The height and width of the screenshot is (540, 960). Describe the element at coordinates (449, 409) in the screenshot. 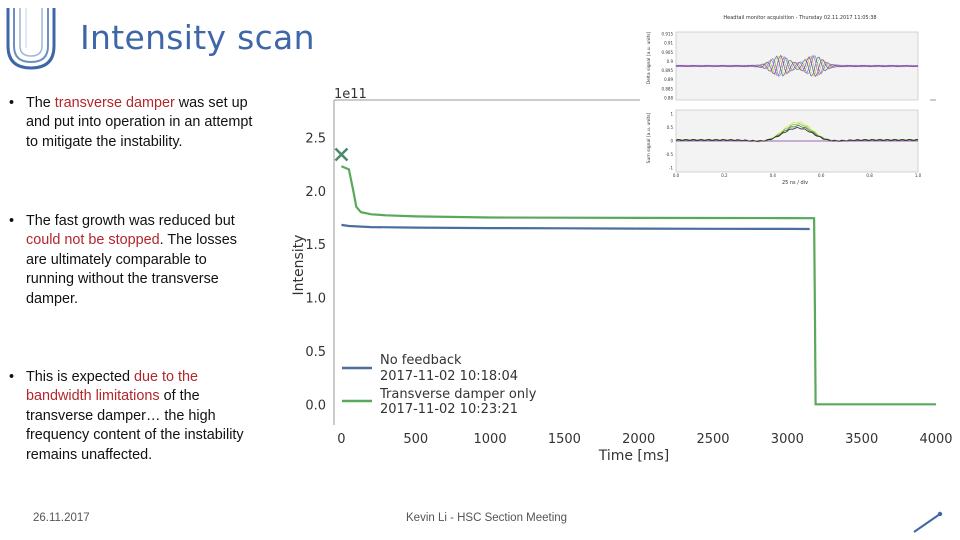

I see `legend-date: 2017-11-02 10:23:21` at that location.